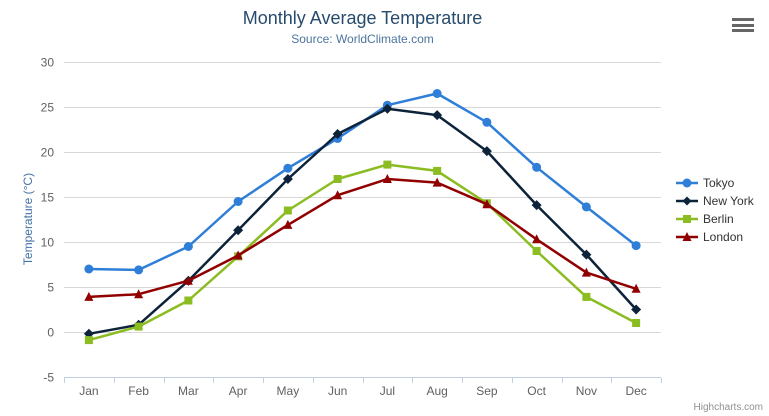 This screenshot has width=769, height=416. I want to click on legend-marker-circle, so click(687, 183).